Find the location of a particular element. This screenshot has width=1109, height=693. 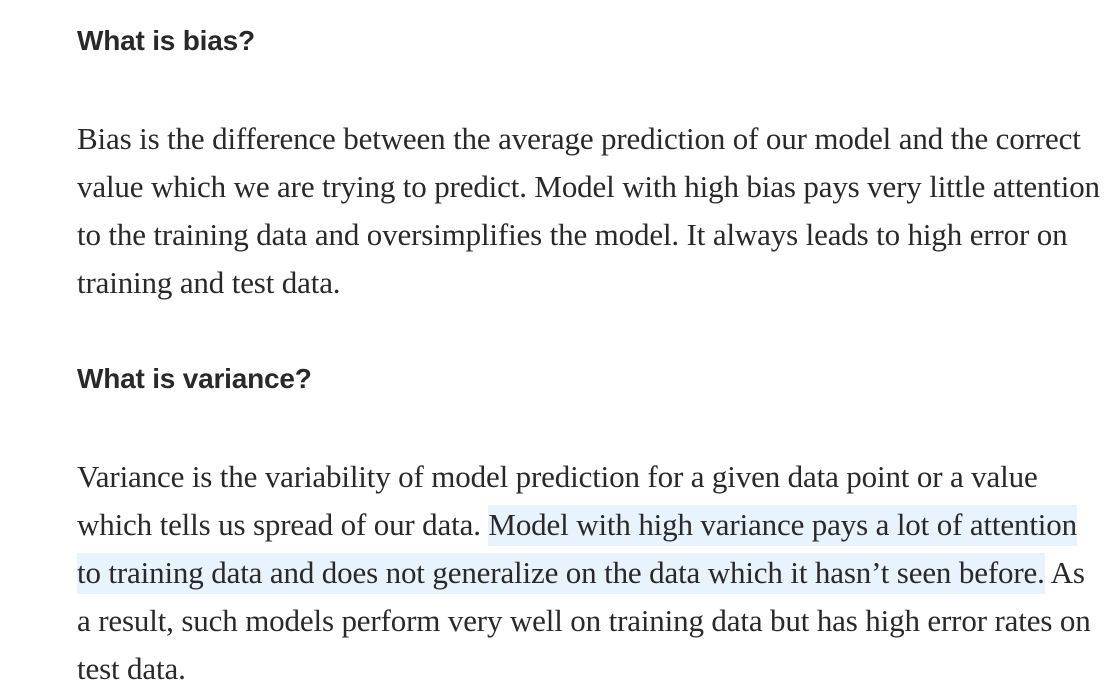

section-heading-bias: What is bias? is located at coordinates (166, 40).